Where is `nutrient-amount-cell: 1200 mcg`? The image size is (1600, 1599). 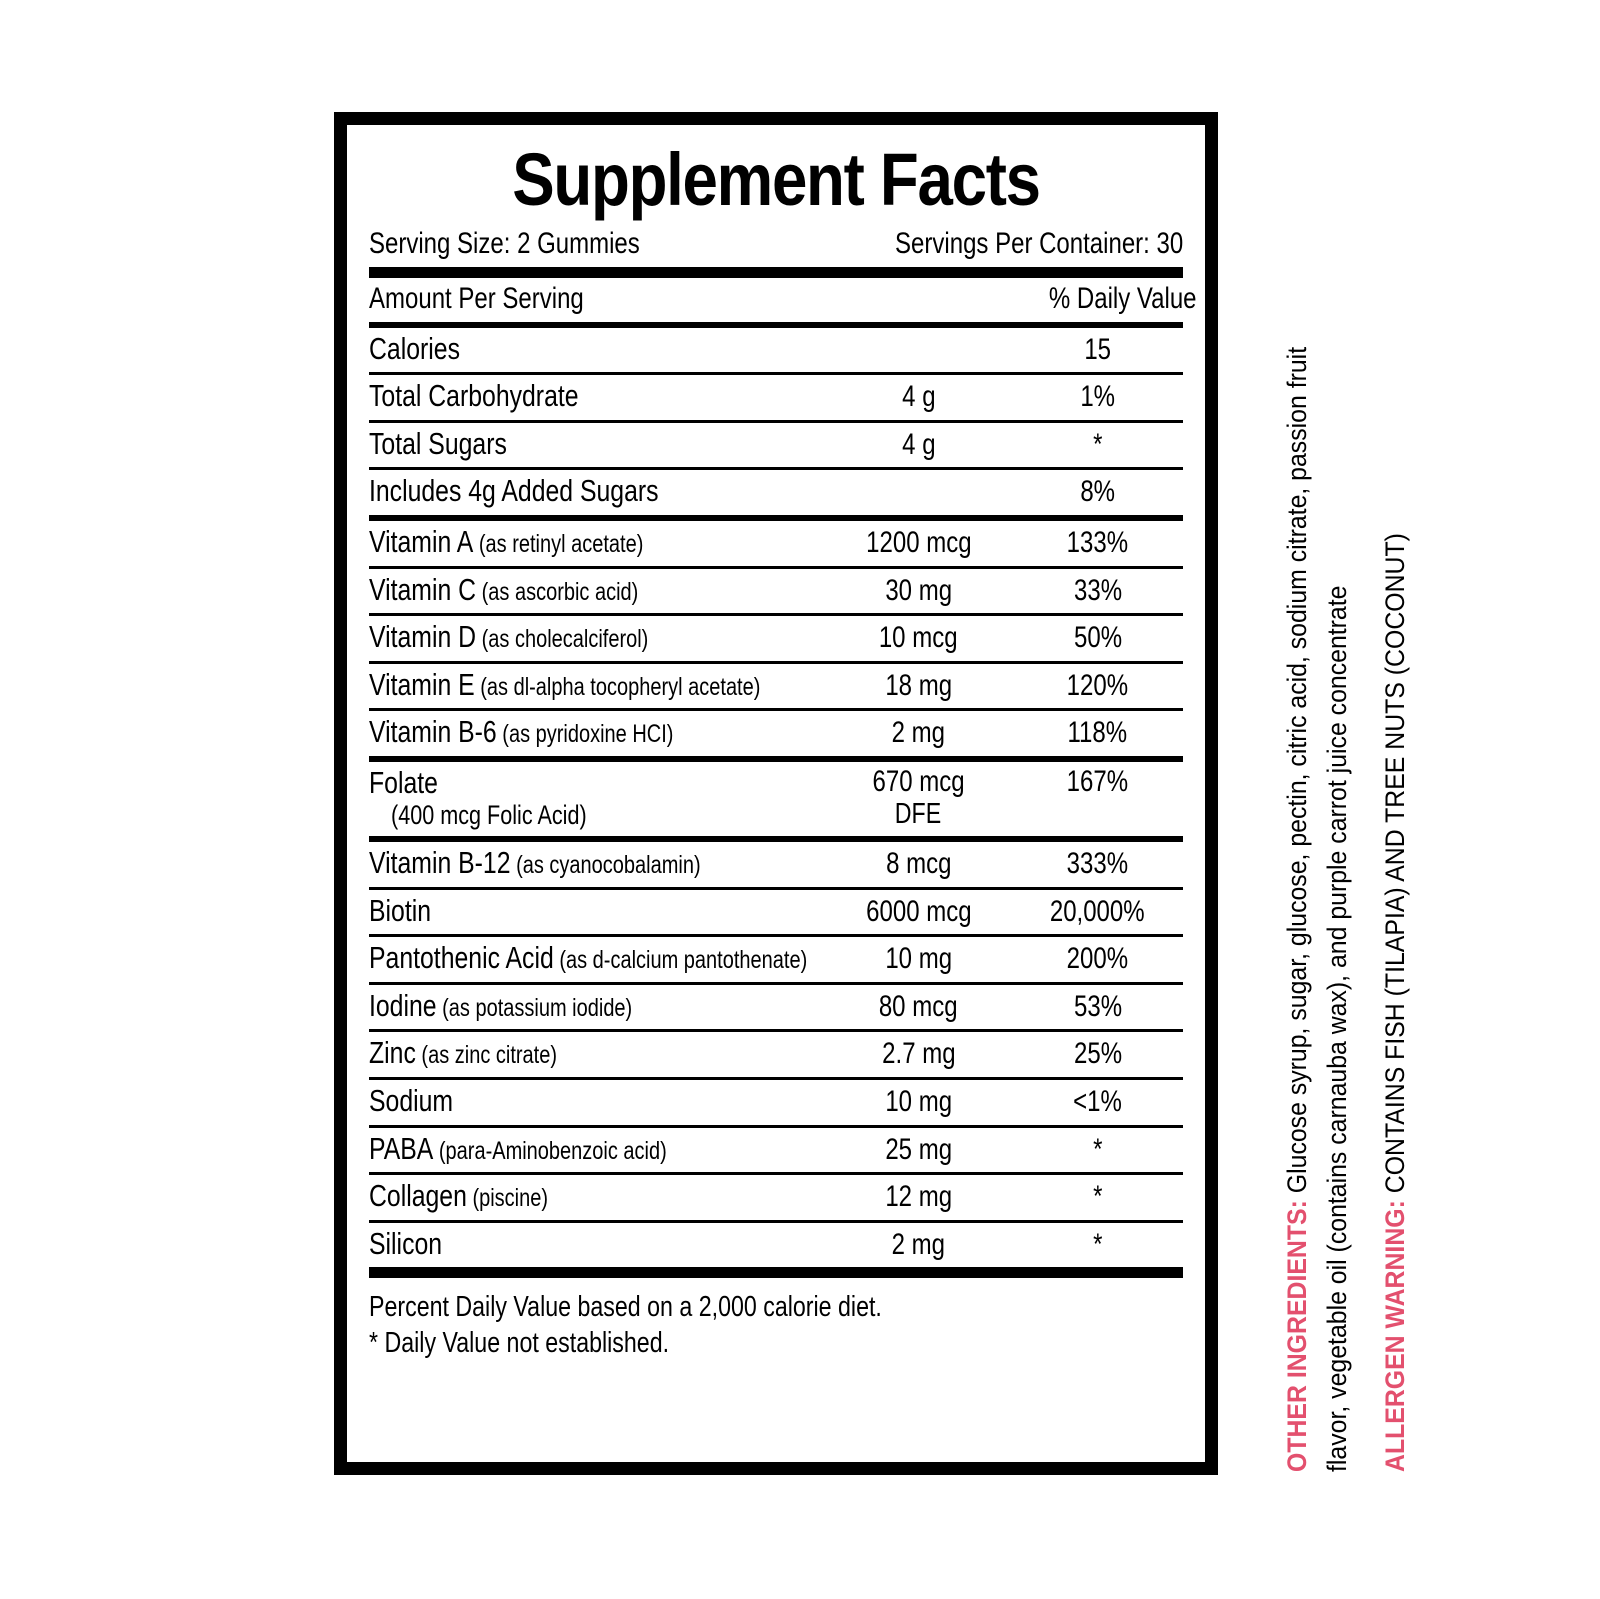
nutrient-amount-cell: 1200 mcg is located at coordinates (918, 543).